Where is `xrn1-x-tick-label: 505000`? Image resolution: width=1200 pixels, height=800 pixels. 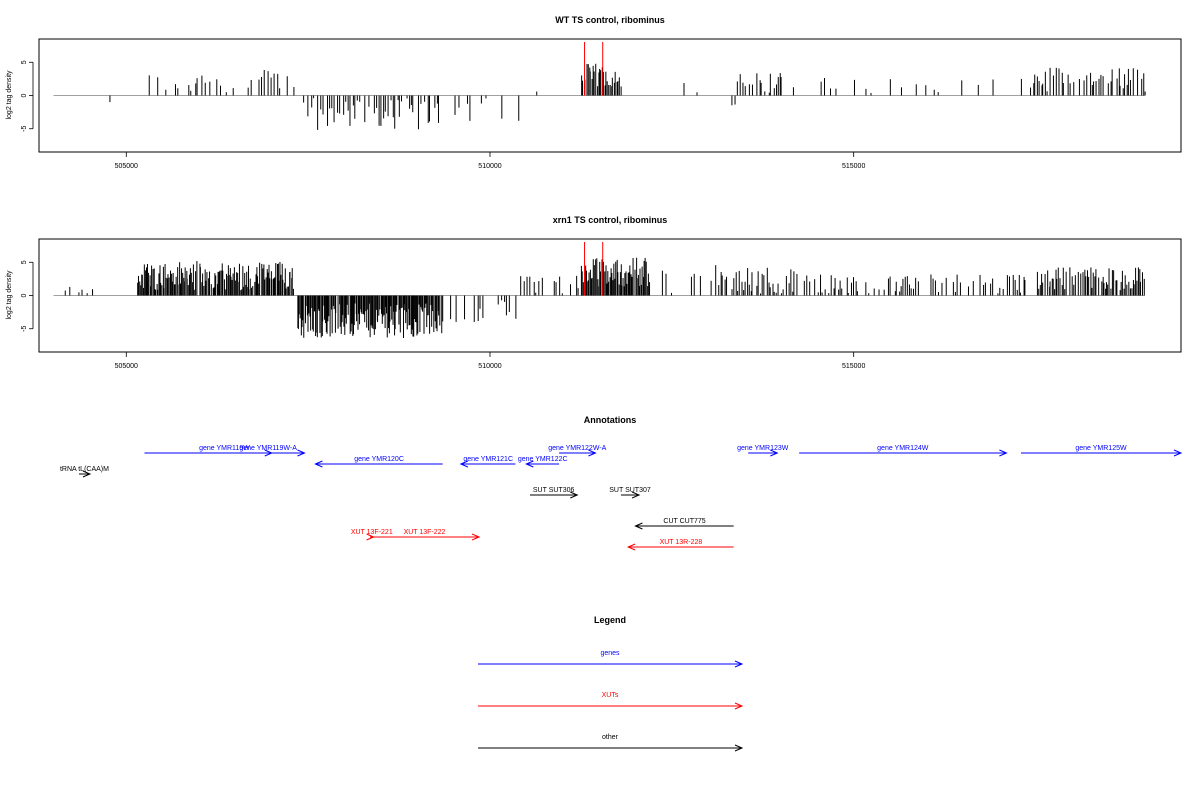
xrn1-x-tick-label: 505000 is located at coordinates (126, 366).